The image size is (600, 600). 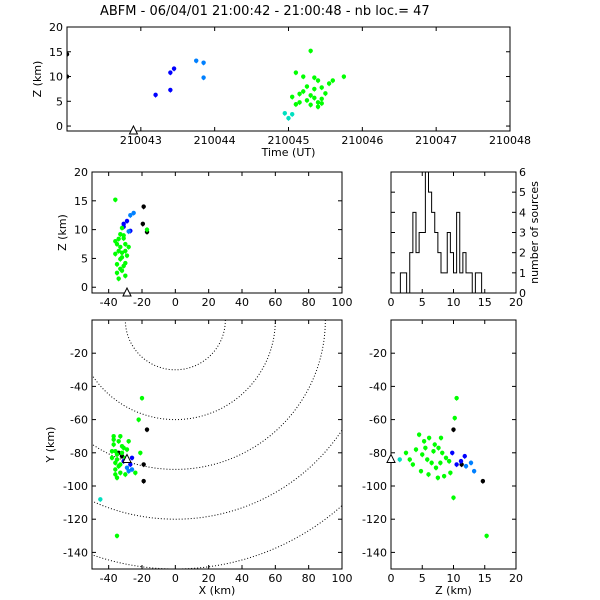 I want to click on xz-ytick-label-0: 0, so click(x=84, y=287).